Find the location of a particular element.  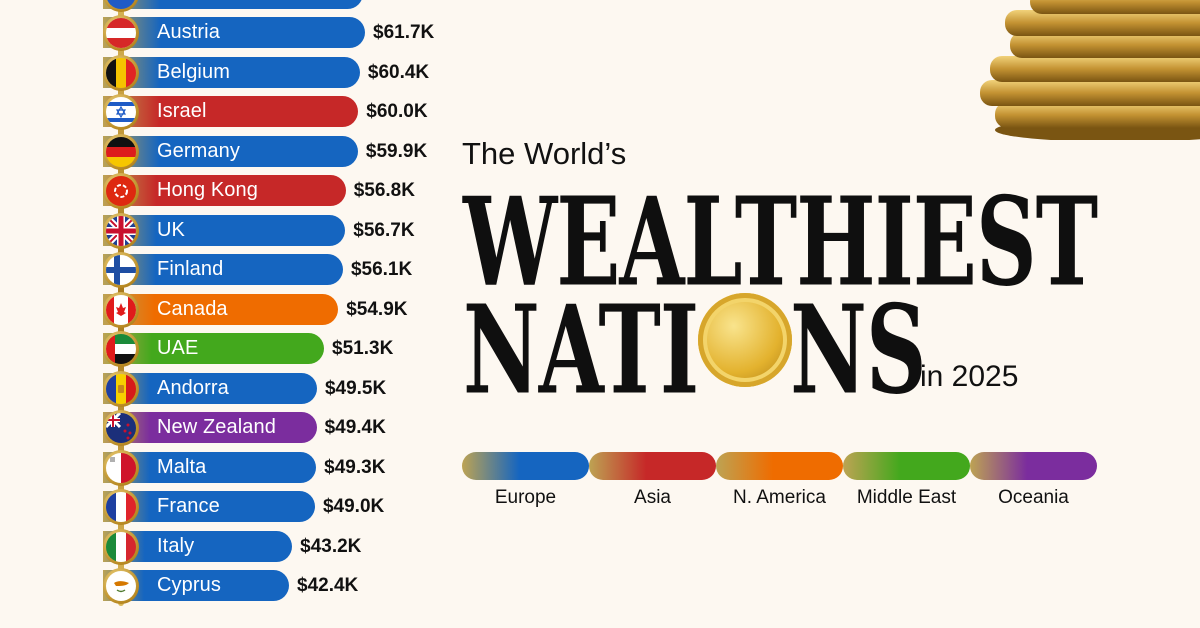

value-label: $51.3K is located at coordinates (363, 348).